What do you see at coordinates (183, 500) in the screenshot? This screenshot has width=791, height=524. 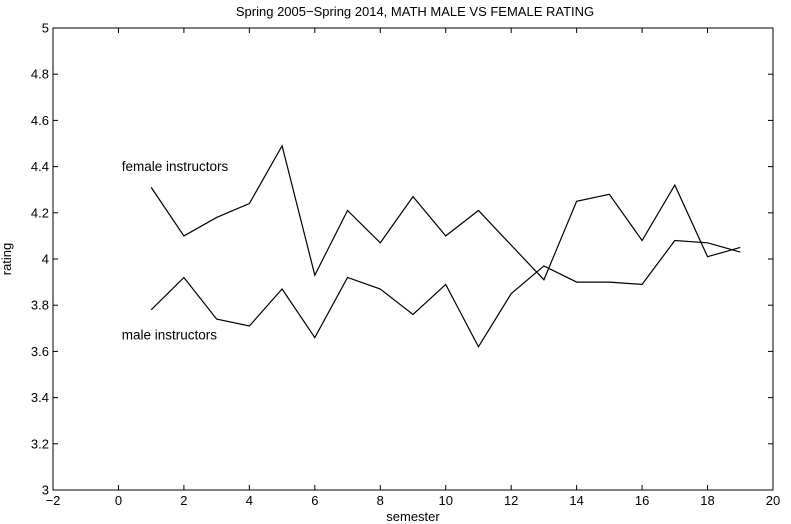 I see `x-tick-label: 2` at bounding box center [183, 500].